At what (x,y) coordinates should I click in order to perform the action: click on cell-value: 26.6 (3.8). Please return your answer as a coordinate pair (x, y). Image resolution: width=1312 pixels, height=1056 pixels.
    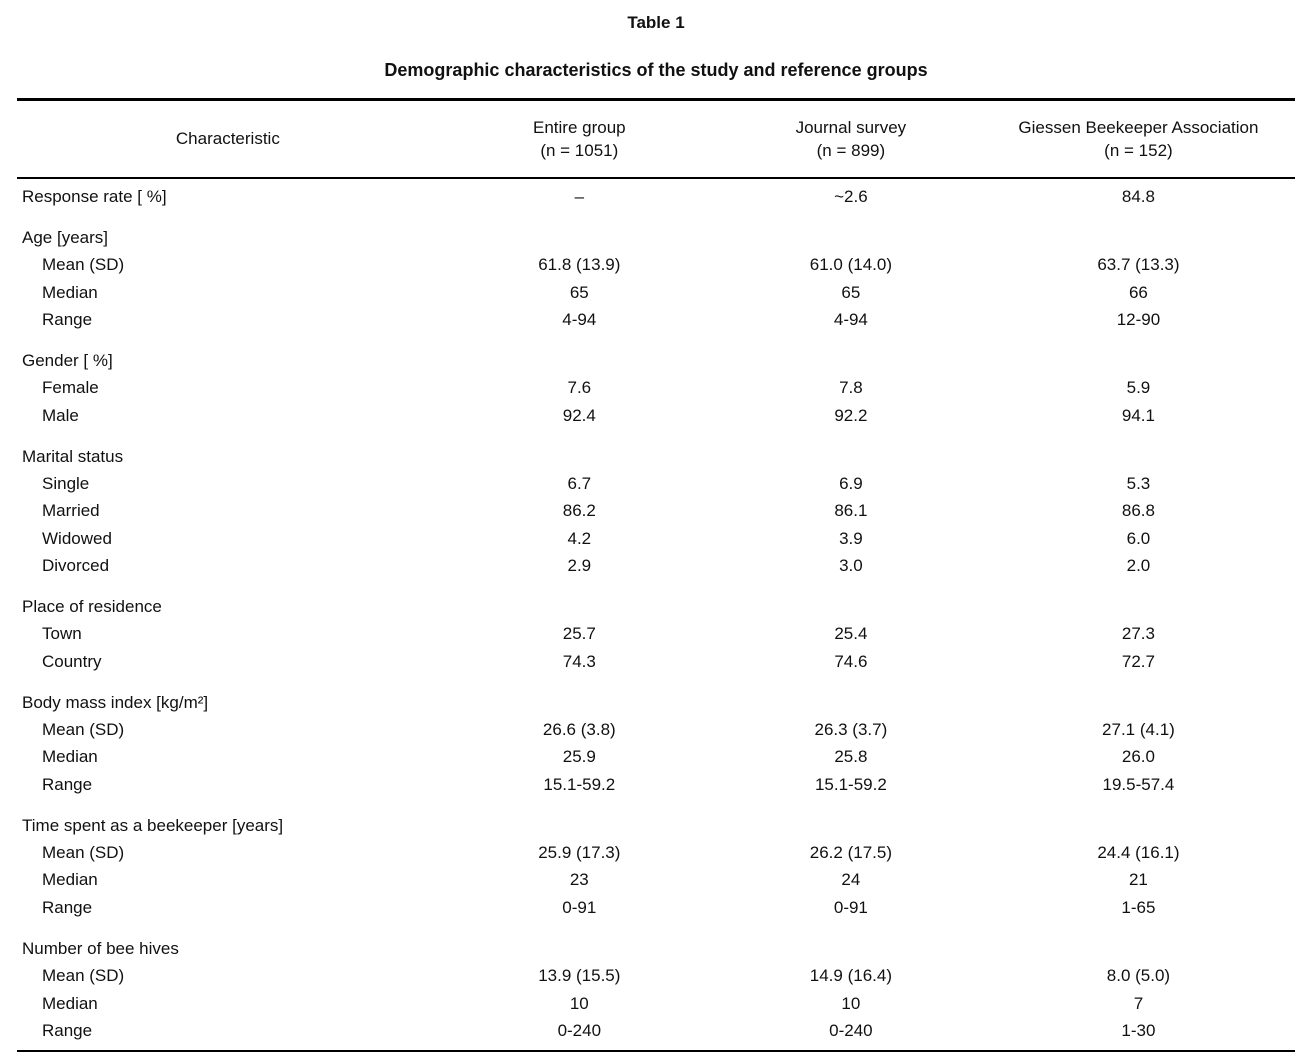
    Looking at the image, I should click on (579, 730).